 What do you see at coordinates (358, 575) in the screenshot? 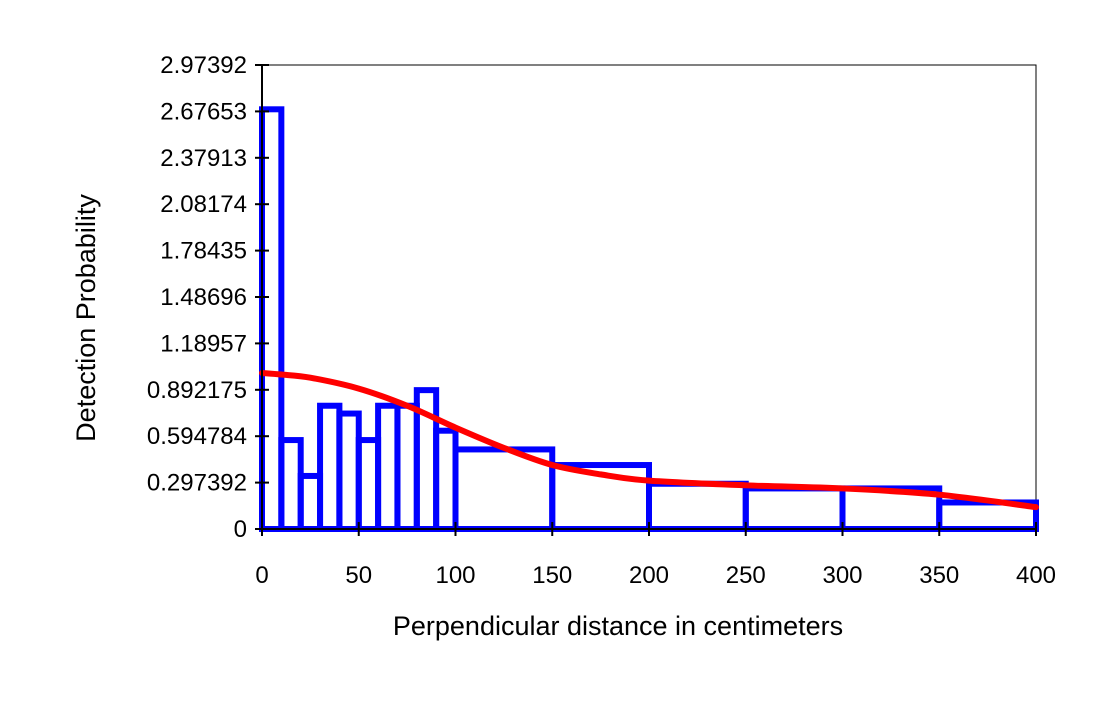
I see `x-tick-label: 50` at bounding box center [358, 575].